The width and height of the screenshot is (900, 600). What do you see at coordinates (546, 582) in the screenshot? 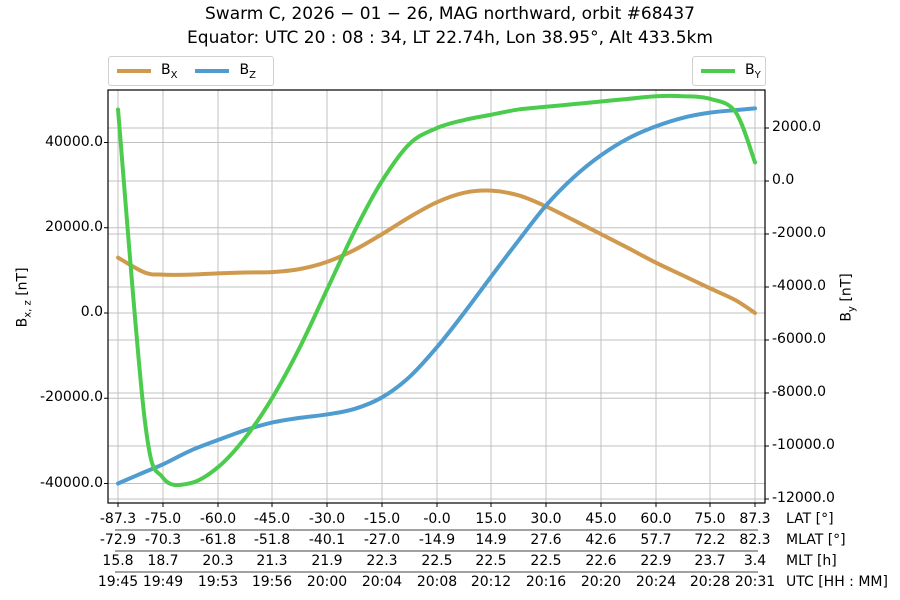
I see `x-tick-utc: 20:16` at bounding box center [546, 582].